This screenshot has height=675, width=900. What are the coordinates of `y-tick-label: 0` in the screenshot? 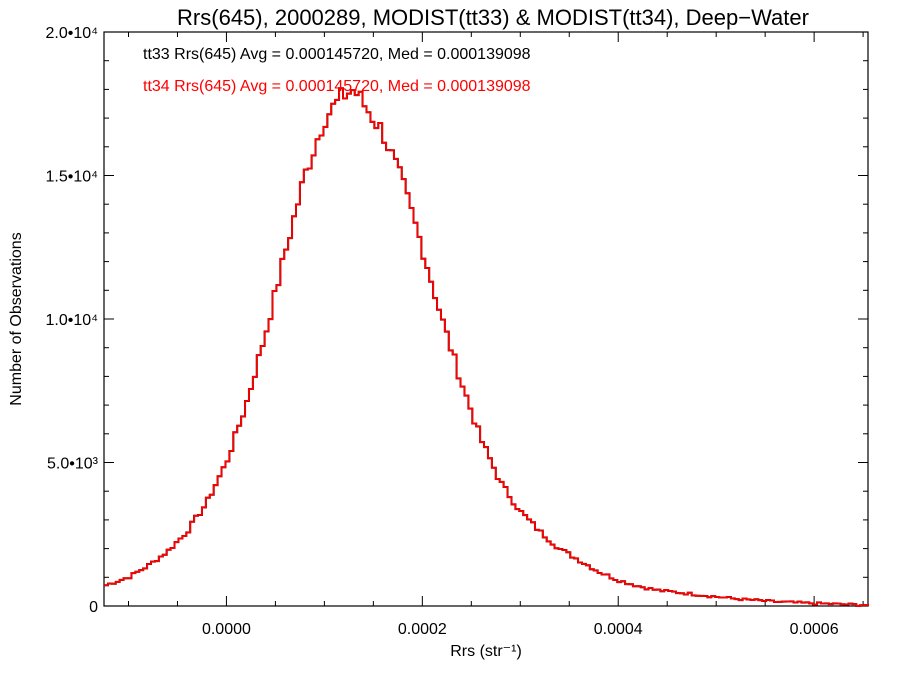 It's located at (93, 607).